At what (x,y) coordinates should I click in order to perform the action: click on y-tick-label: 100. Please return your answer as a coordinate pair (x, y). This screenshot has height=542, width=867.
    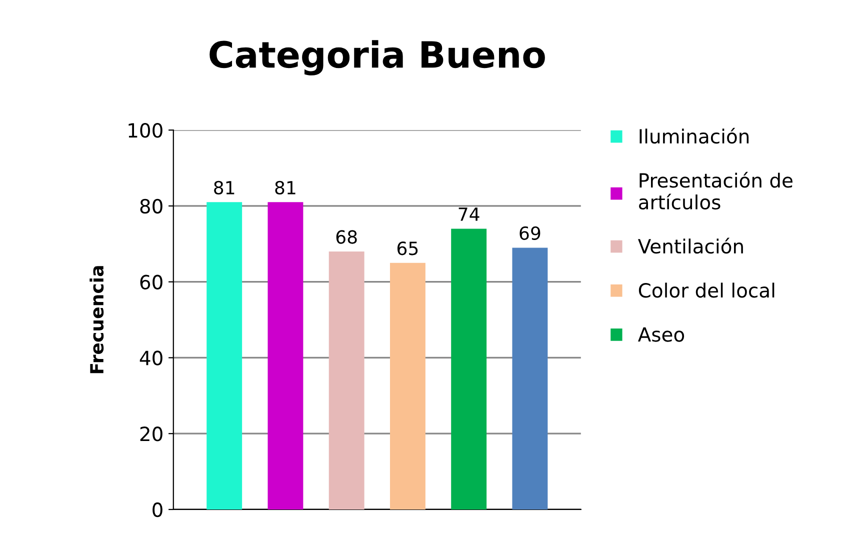
    Looking at the image, I should click on (145, 130).